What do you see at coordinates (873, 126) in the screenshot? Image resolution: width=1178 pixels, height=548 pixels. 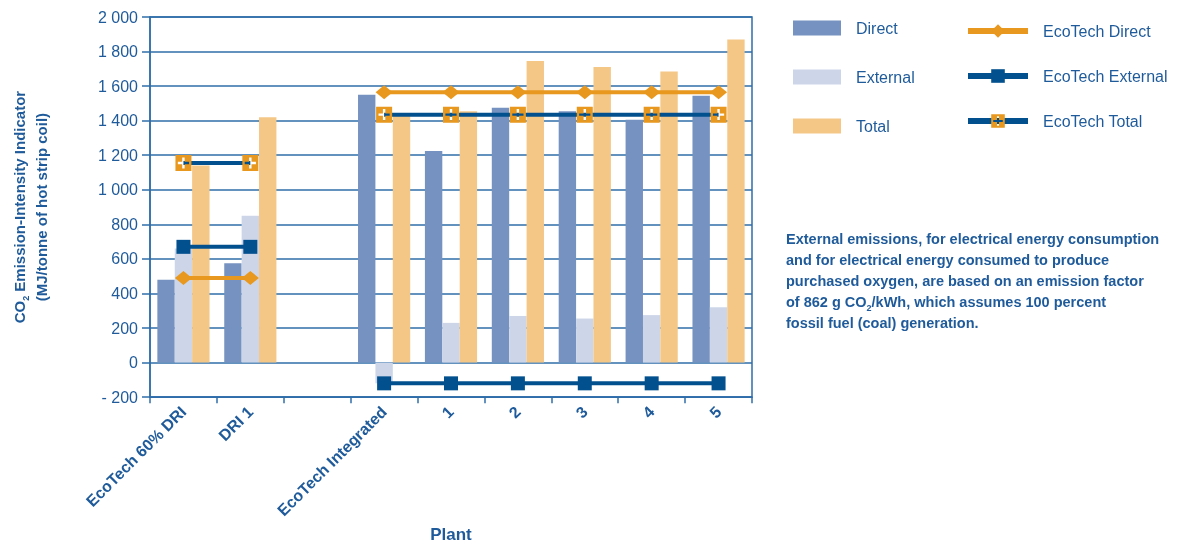 I see `legend-label: Total` at bounding box center [873, 126].